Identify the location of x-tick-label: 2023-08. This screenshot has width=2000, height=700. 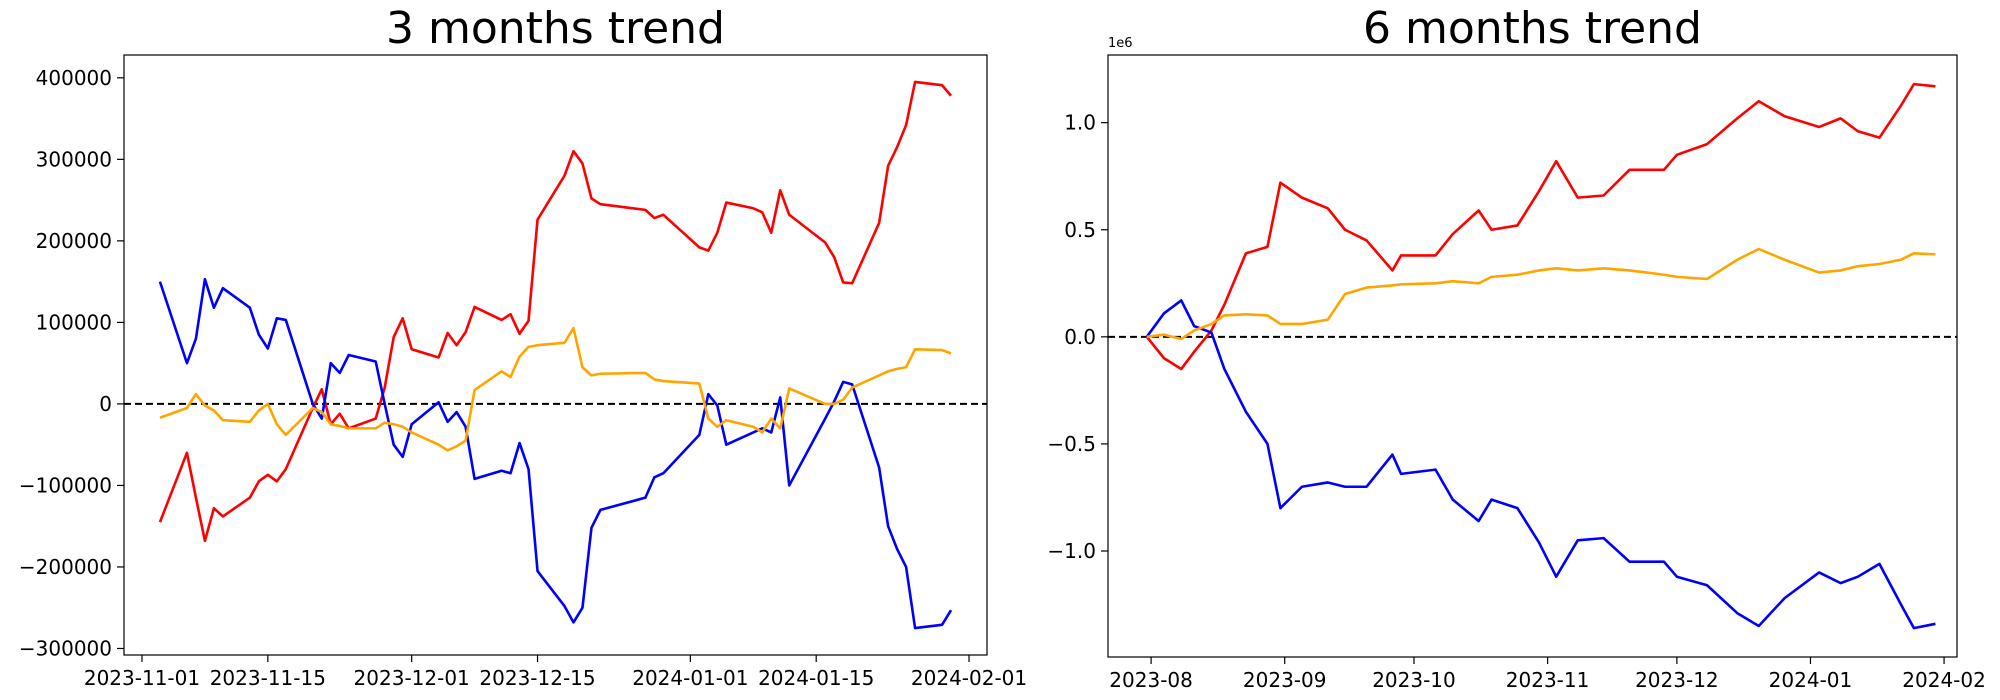
(1151, 680).